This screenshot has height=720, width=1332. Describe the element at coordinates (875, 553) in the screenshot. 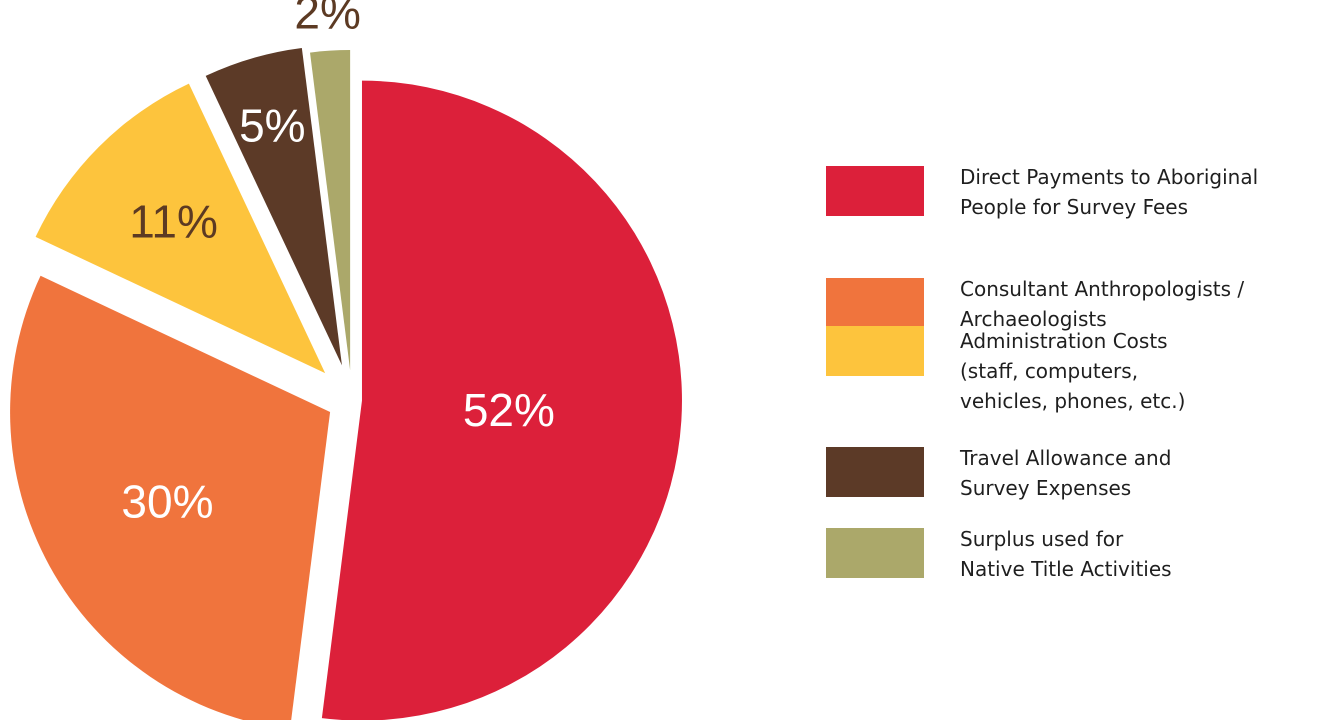

I see `legend-swatch-surplus` at that location.